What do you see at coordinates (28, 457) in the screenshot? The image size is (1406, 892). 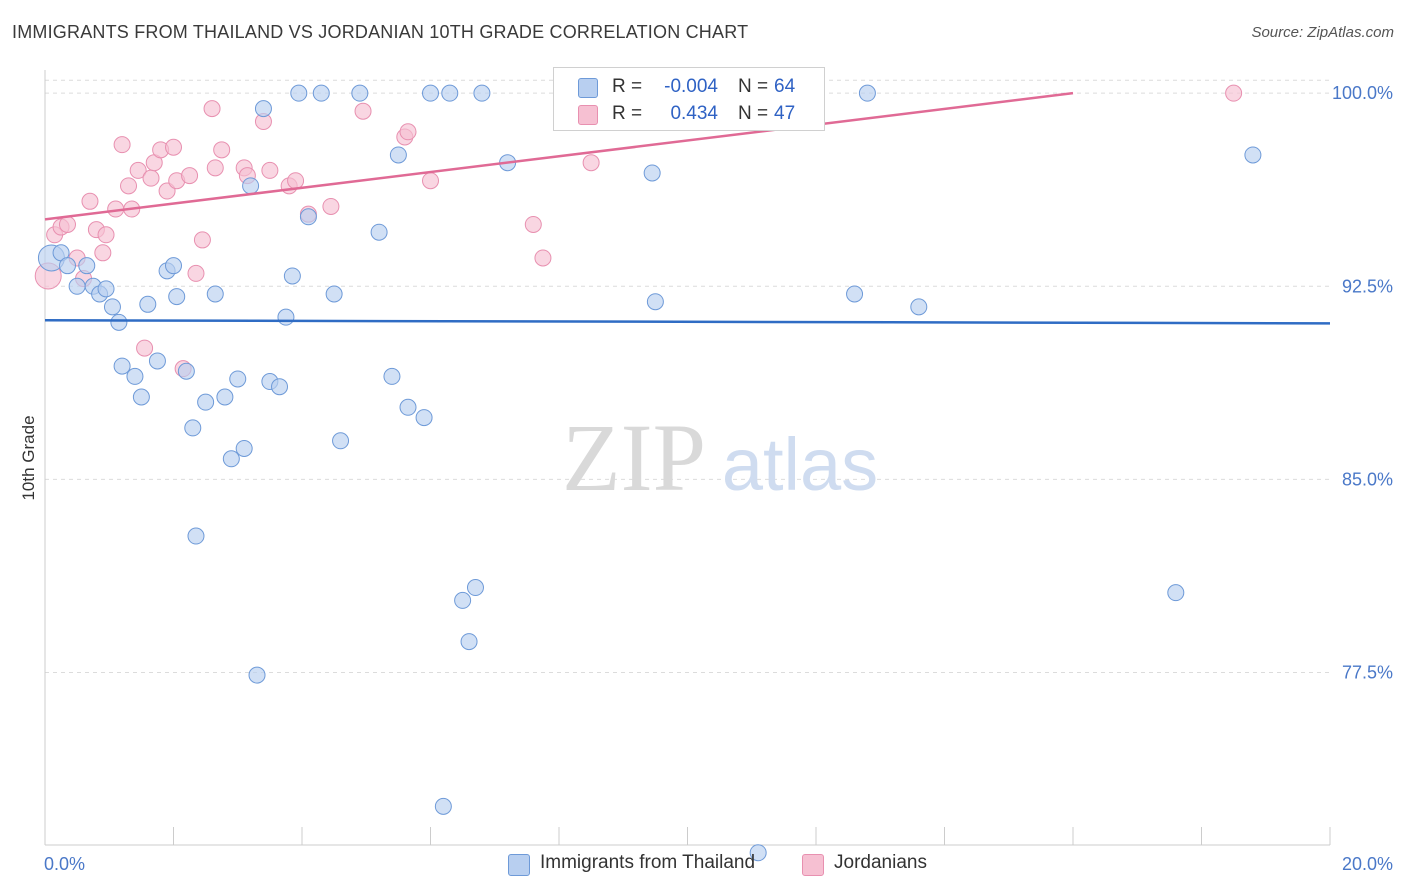 I see `y-axis-label: 10th Grade` at bounding box center [28, 457].